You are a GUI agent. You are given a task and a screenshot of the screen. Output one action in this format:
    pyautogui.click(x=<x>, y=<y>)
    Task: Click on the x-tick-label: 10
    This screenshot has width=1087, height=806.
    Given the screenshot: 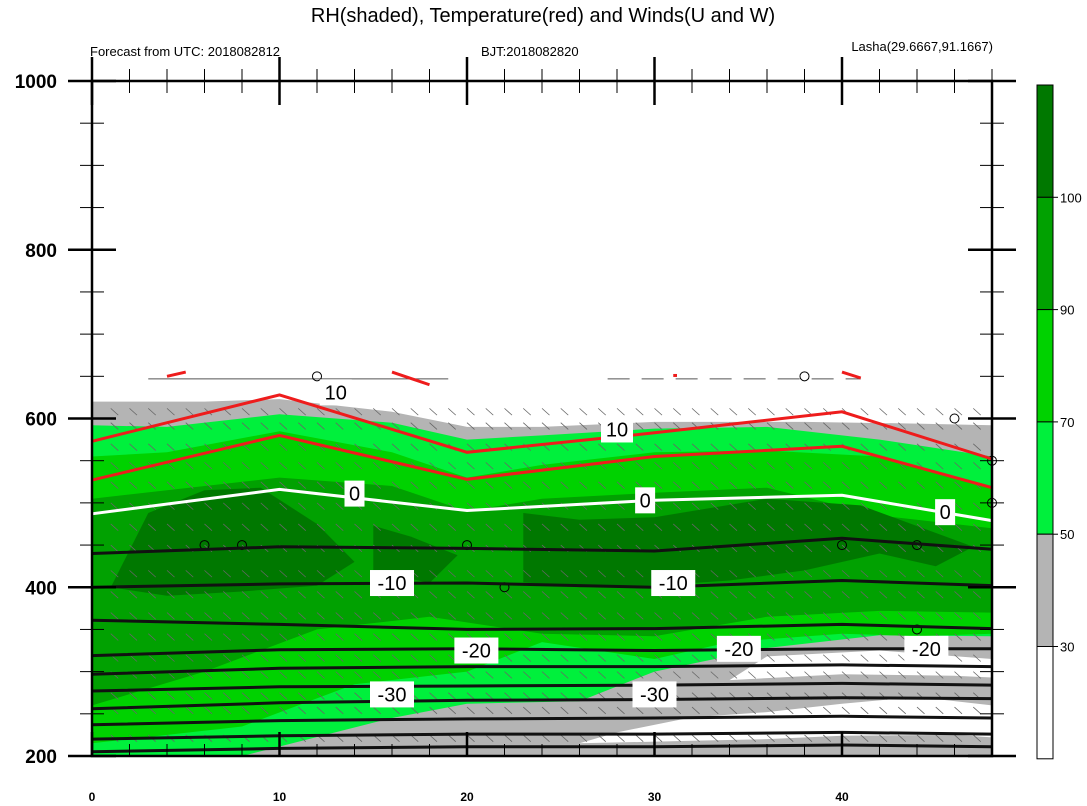 What is the action you would take?
    pyautogui.click(x=280, y=797)
    